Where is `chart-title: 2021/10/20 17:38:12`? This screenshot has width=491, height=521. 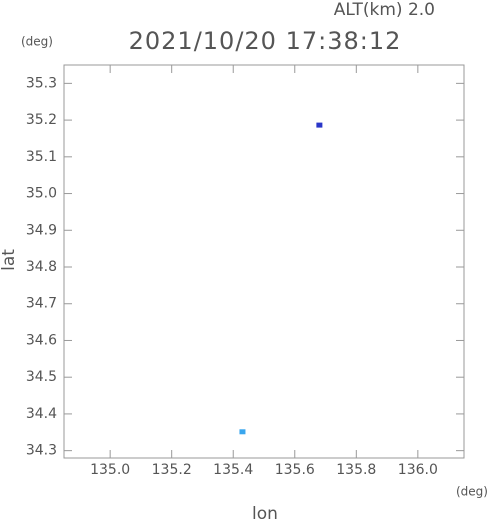 chart-title: 2021/10/20 17:38:12 is located at coordinates (265, 41).